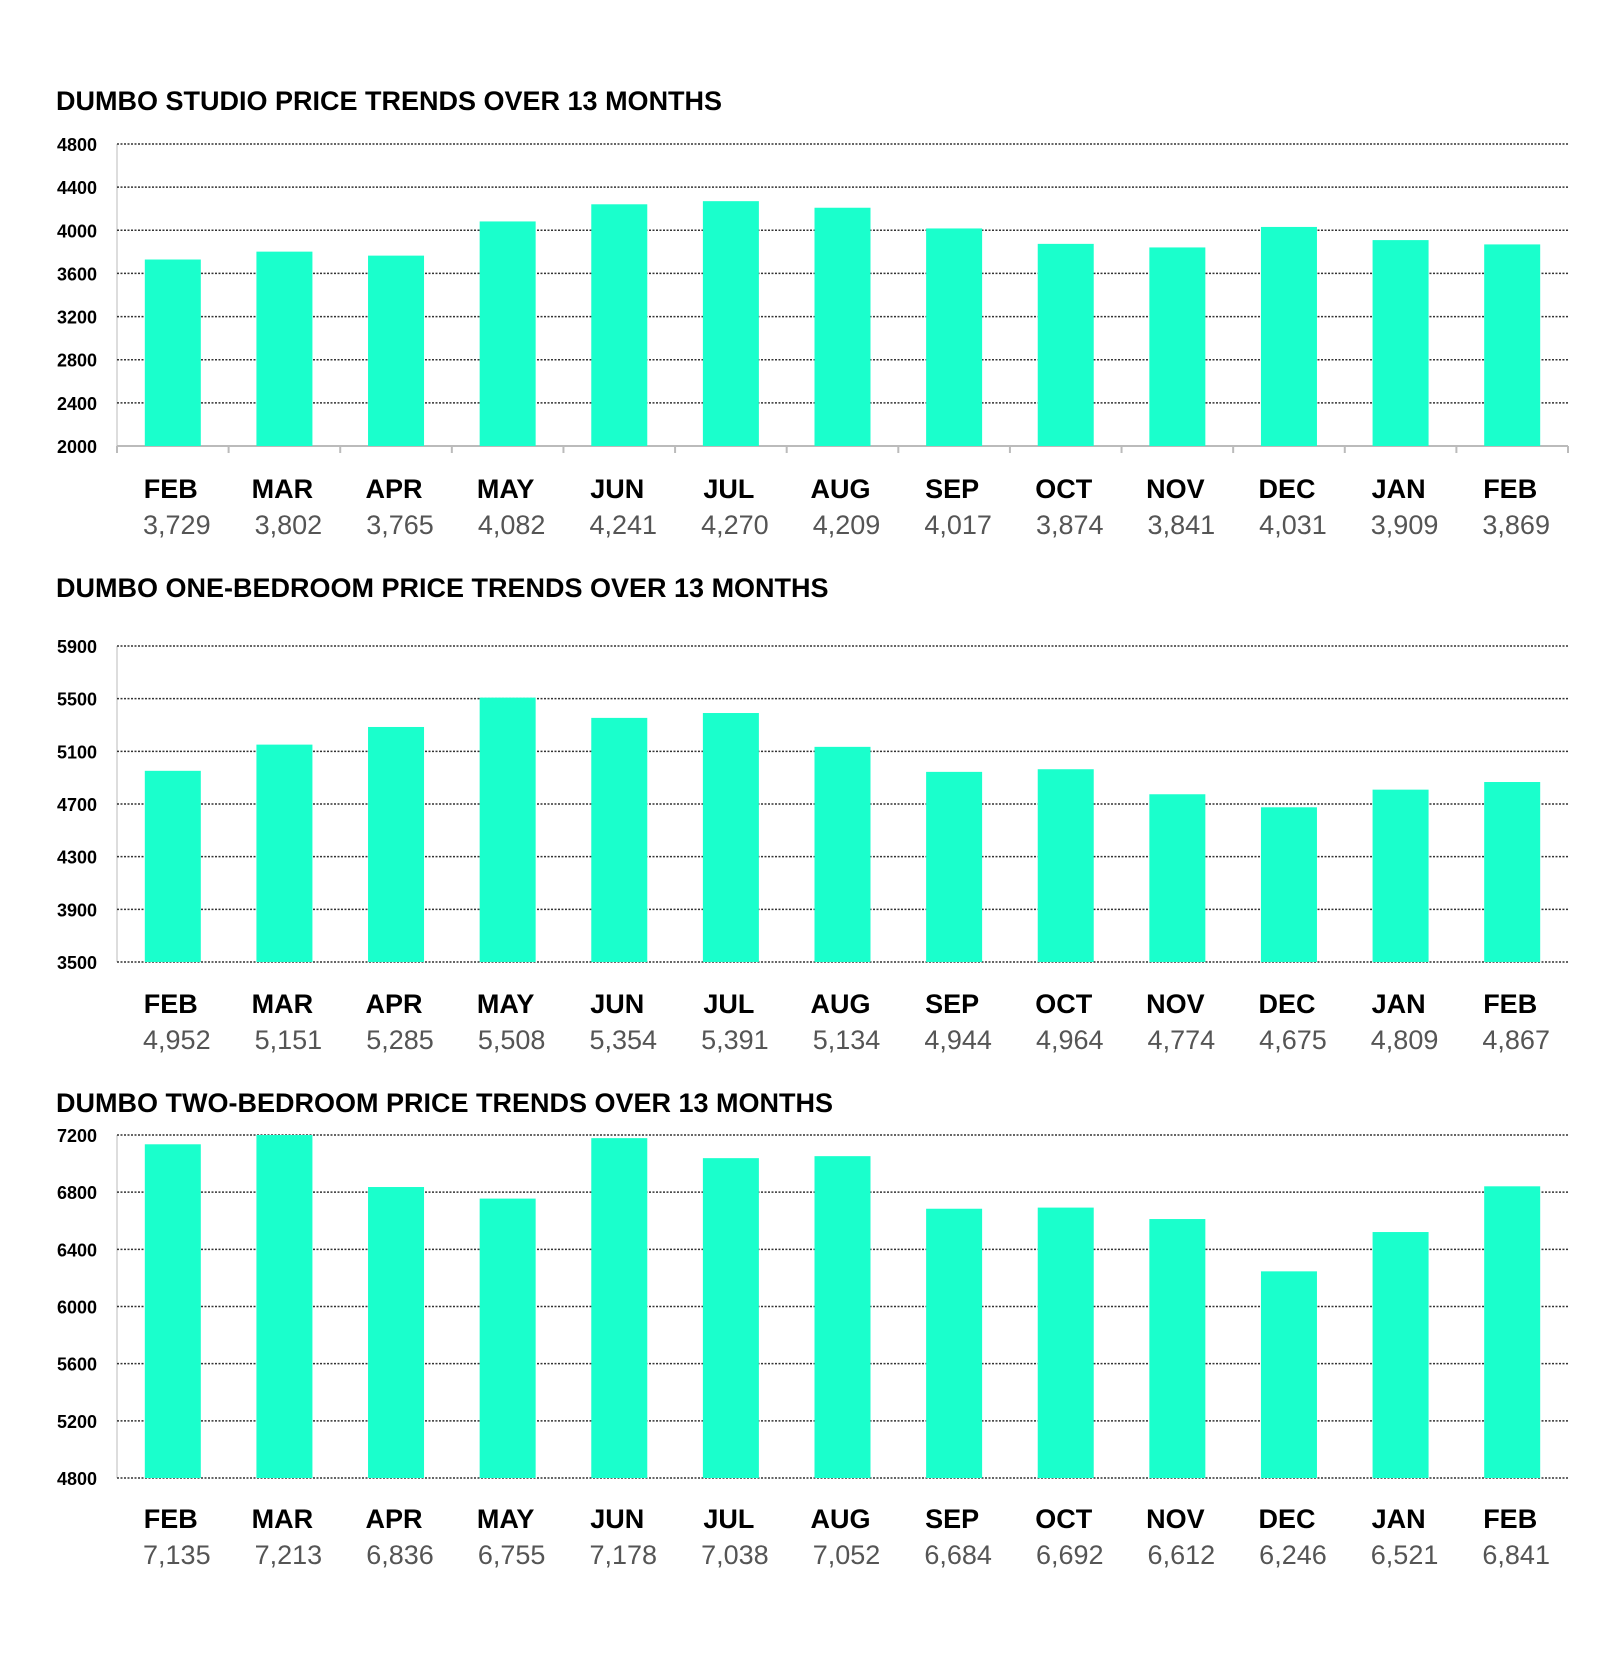 Image resolution: width=1600 pixels, height=1668 pixels. Describe the element at coordinates (1070, 1555) in the screenshot. I see `data-label: 6,692` at that location.